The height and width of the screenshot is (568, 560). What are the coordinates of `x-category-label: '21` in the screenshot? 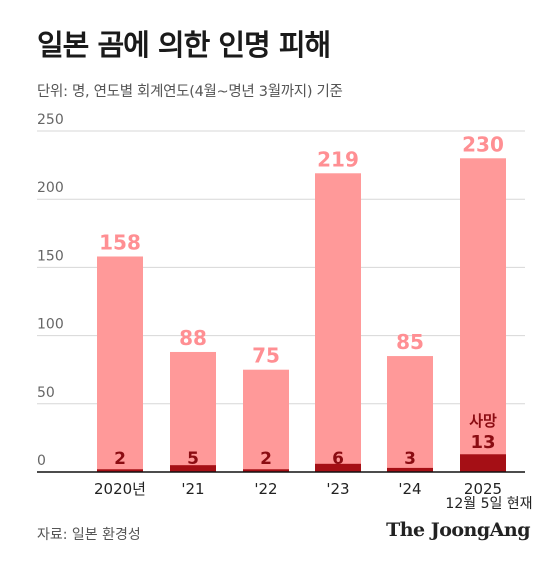 It's located at (192, 489).